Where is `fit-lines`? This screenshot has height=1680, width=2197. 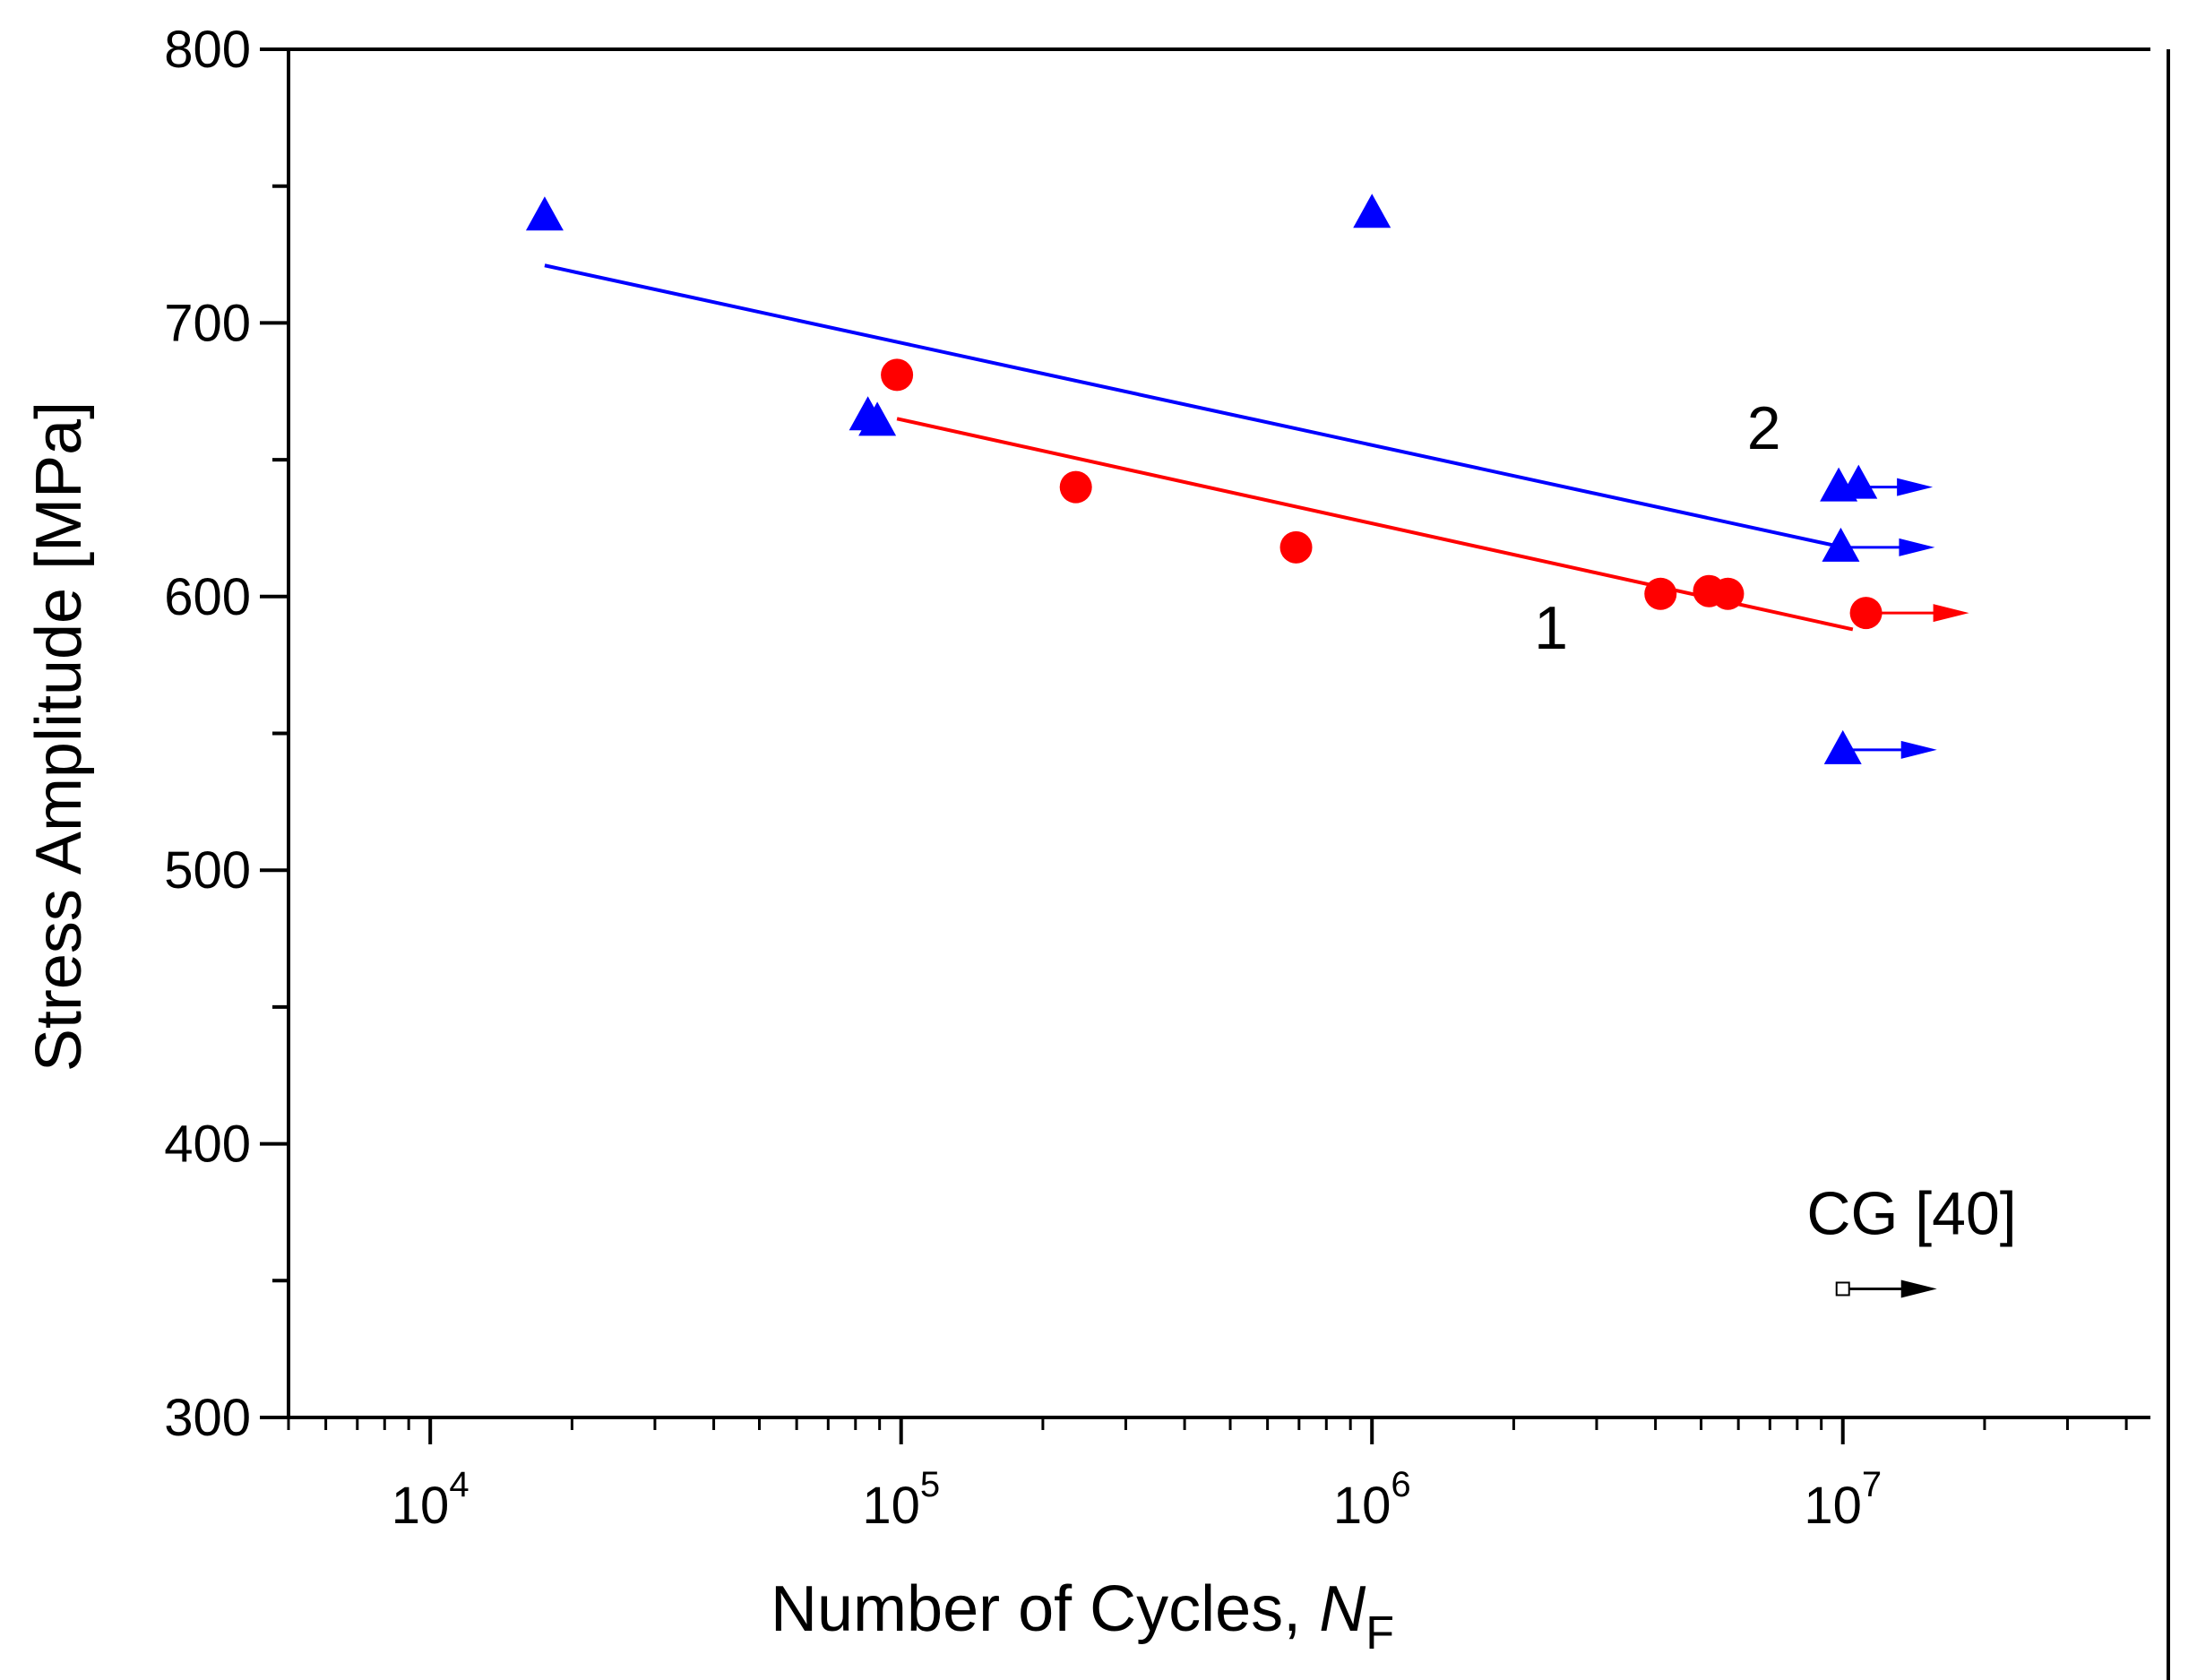 fit-lines is located at coordinates (1199, 447).